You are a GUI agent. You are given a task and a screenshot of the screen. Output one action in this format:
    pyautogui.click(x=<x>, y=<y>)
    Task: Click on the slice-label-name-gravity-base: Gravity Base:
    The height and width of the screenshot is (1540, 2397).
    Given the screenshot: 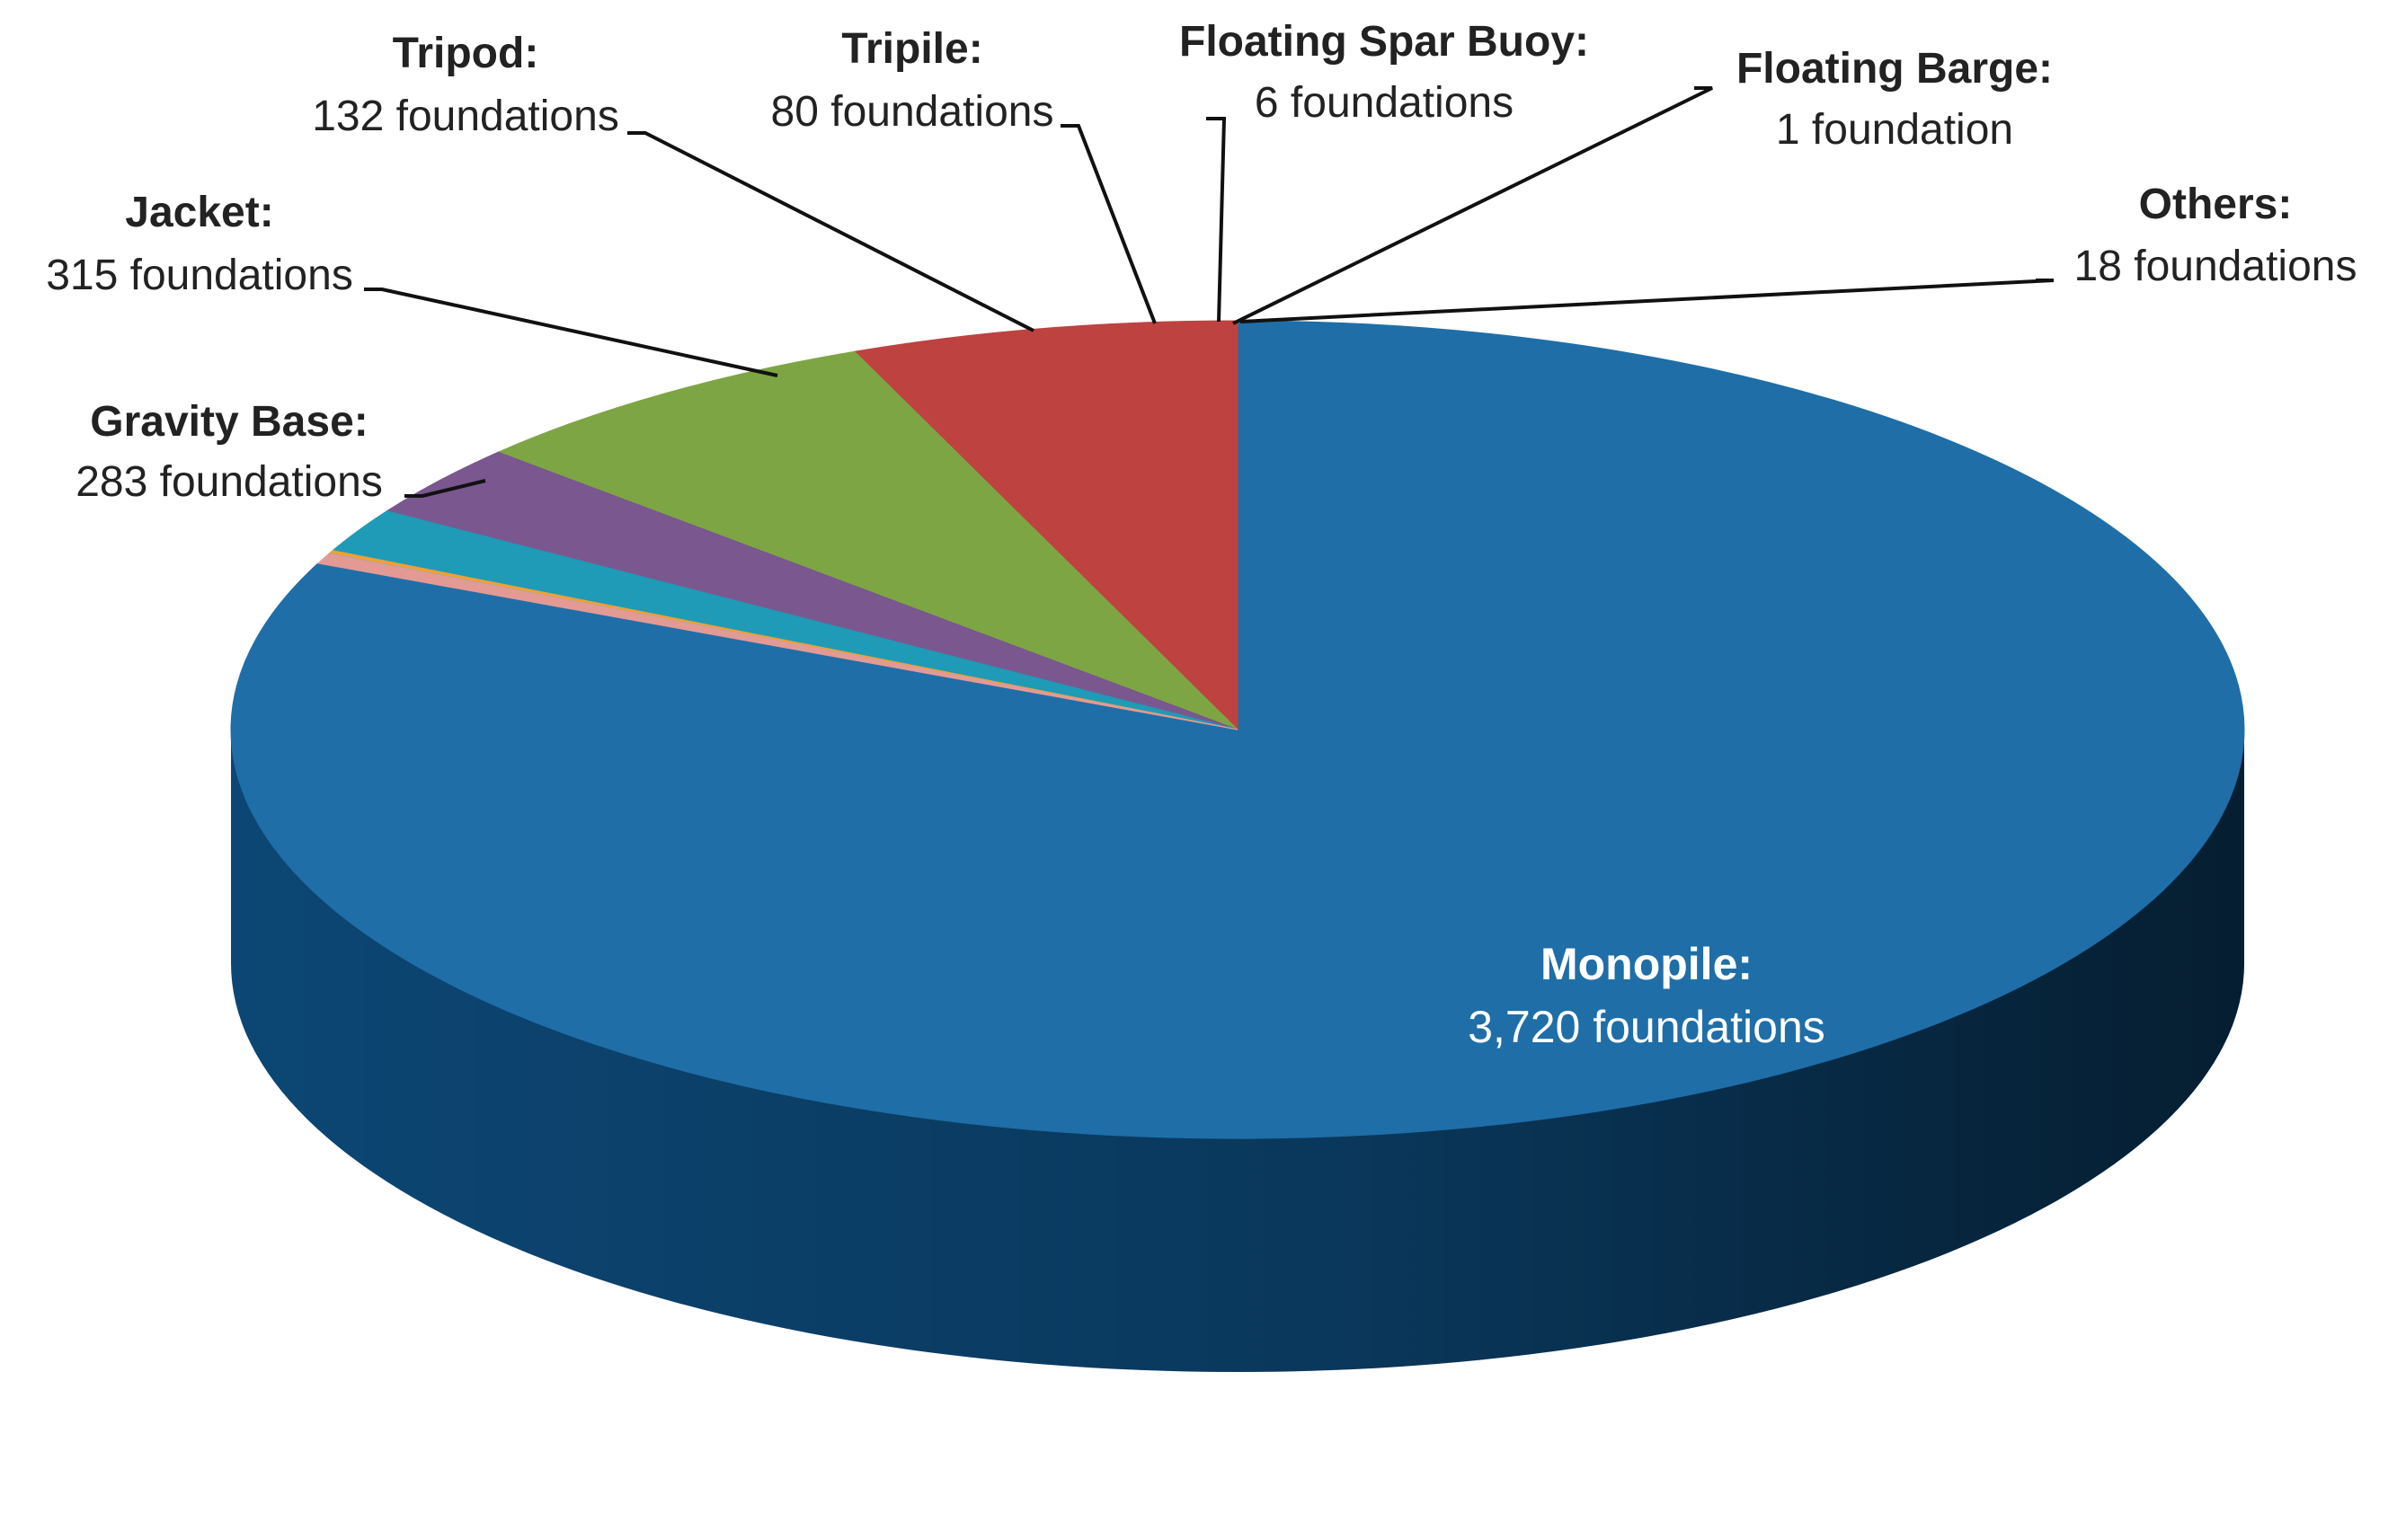 What is the action you would take?
    pyautogui.click(x=229, y=422)
    